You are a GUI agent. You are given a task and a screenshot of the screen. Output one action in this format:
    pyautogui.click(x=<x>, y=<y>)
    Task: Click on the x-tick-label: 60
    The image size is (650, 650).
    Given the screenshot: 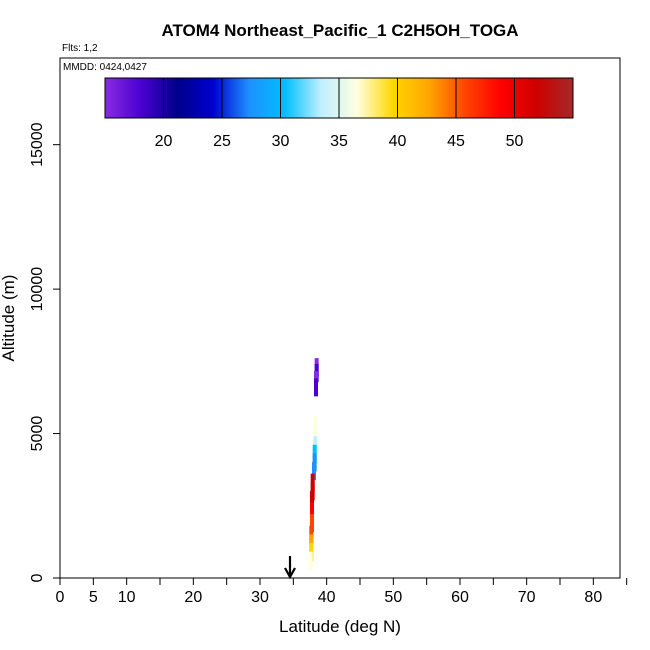 What is the action you would take?
    pyautogui.click(x=460, y=597)
    